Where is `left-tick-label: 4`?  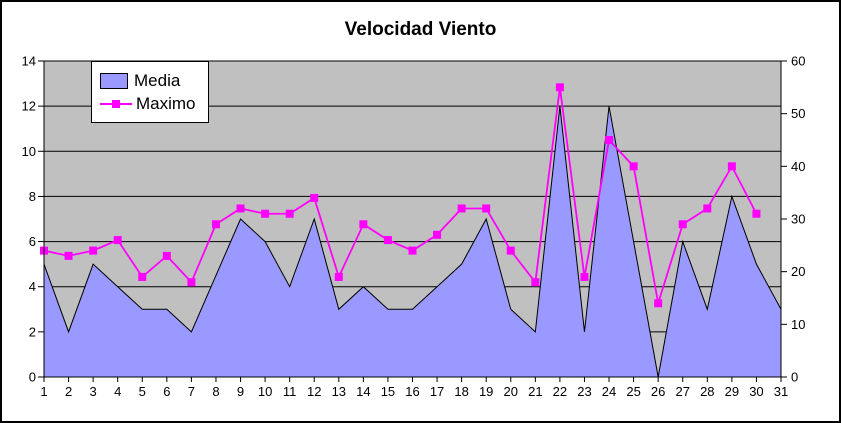 left-tick-label: 4 is located at coordinates (32, 286).